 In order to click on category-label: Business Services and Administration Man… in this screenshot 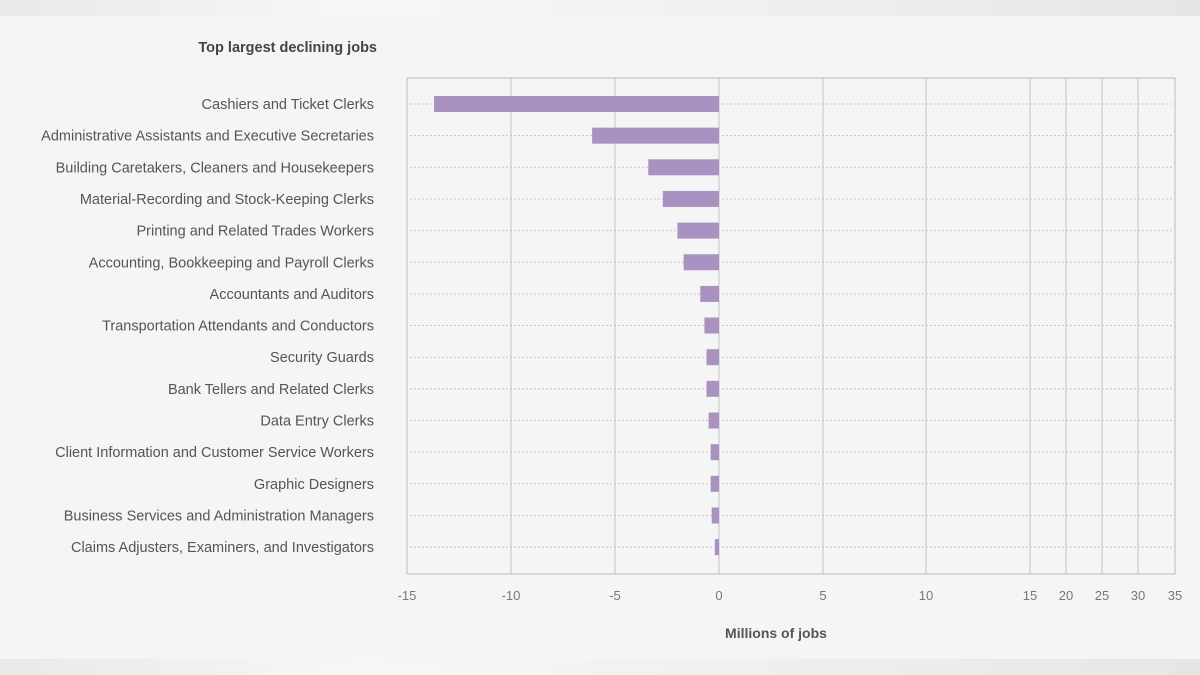, I will do `click(219, 516)`.